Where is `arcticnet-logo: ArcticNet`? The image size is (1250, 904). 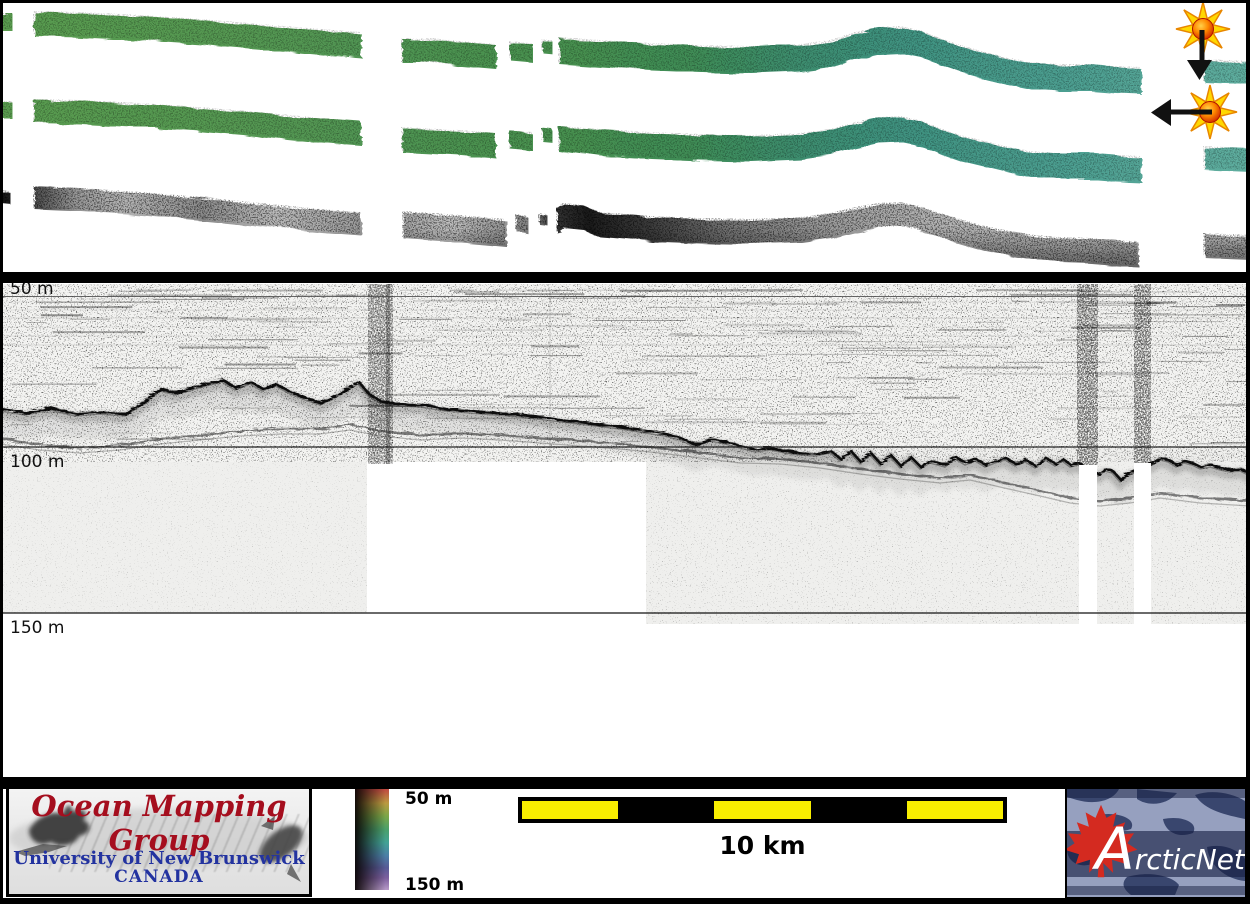
arcticnet-logo: ArcticNet is located at coordinates (1156, 843).